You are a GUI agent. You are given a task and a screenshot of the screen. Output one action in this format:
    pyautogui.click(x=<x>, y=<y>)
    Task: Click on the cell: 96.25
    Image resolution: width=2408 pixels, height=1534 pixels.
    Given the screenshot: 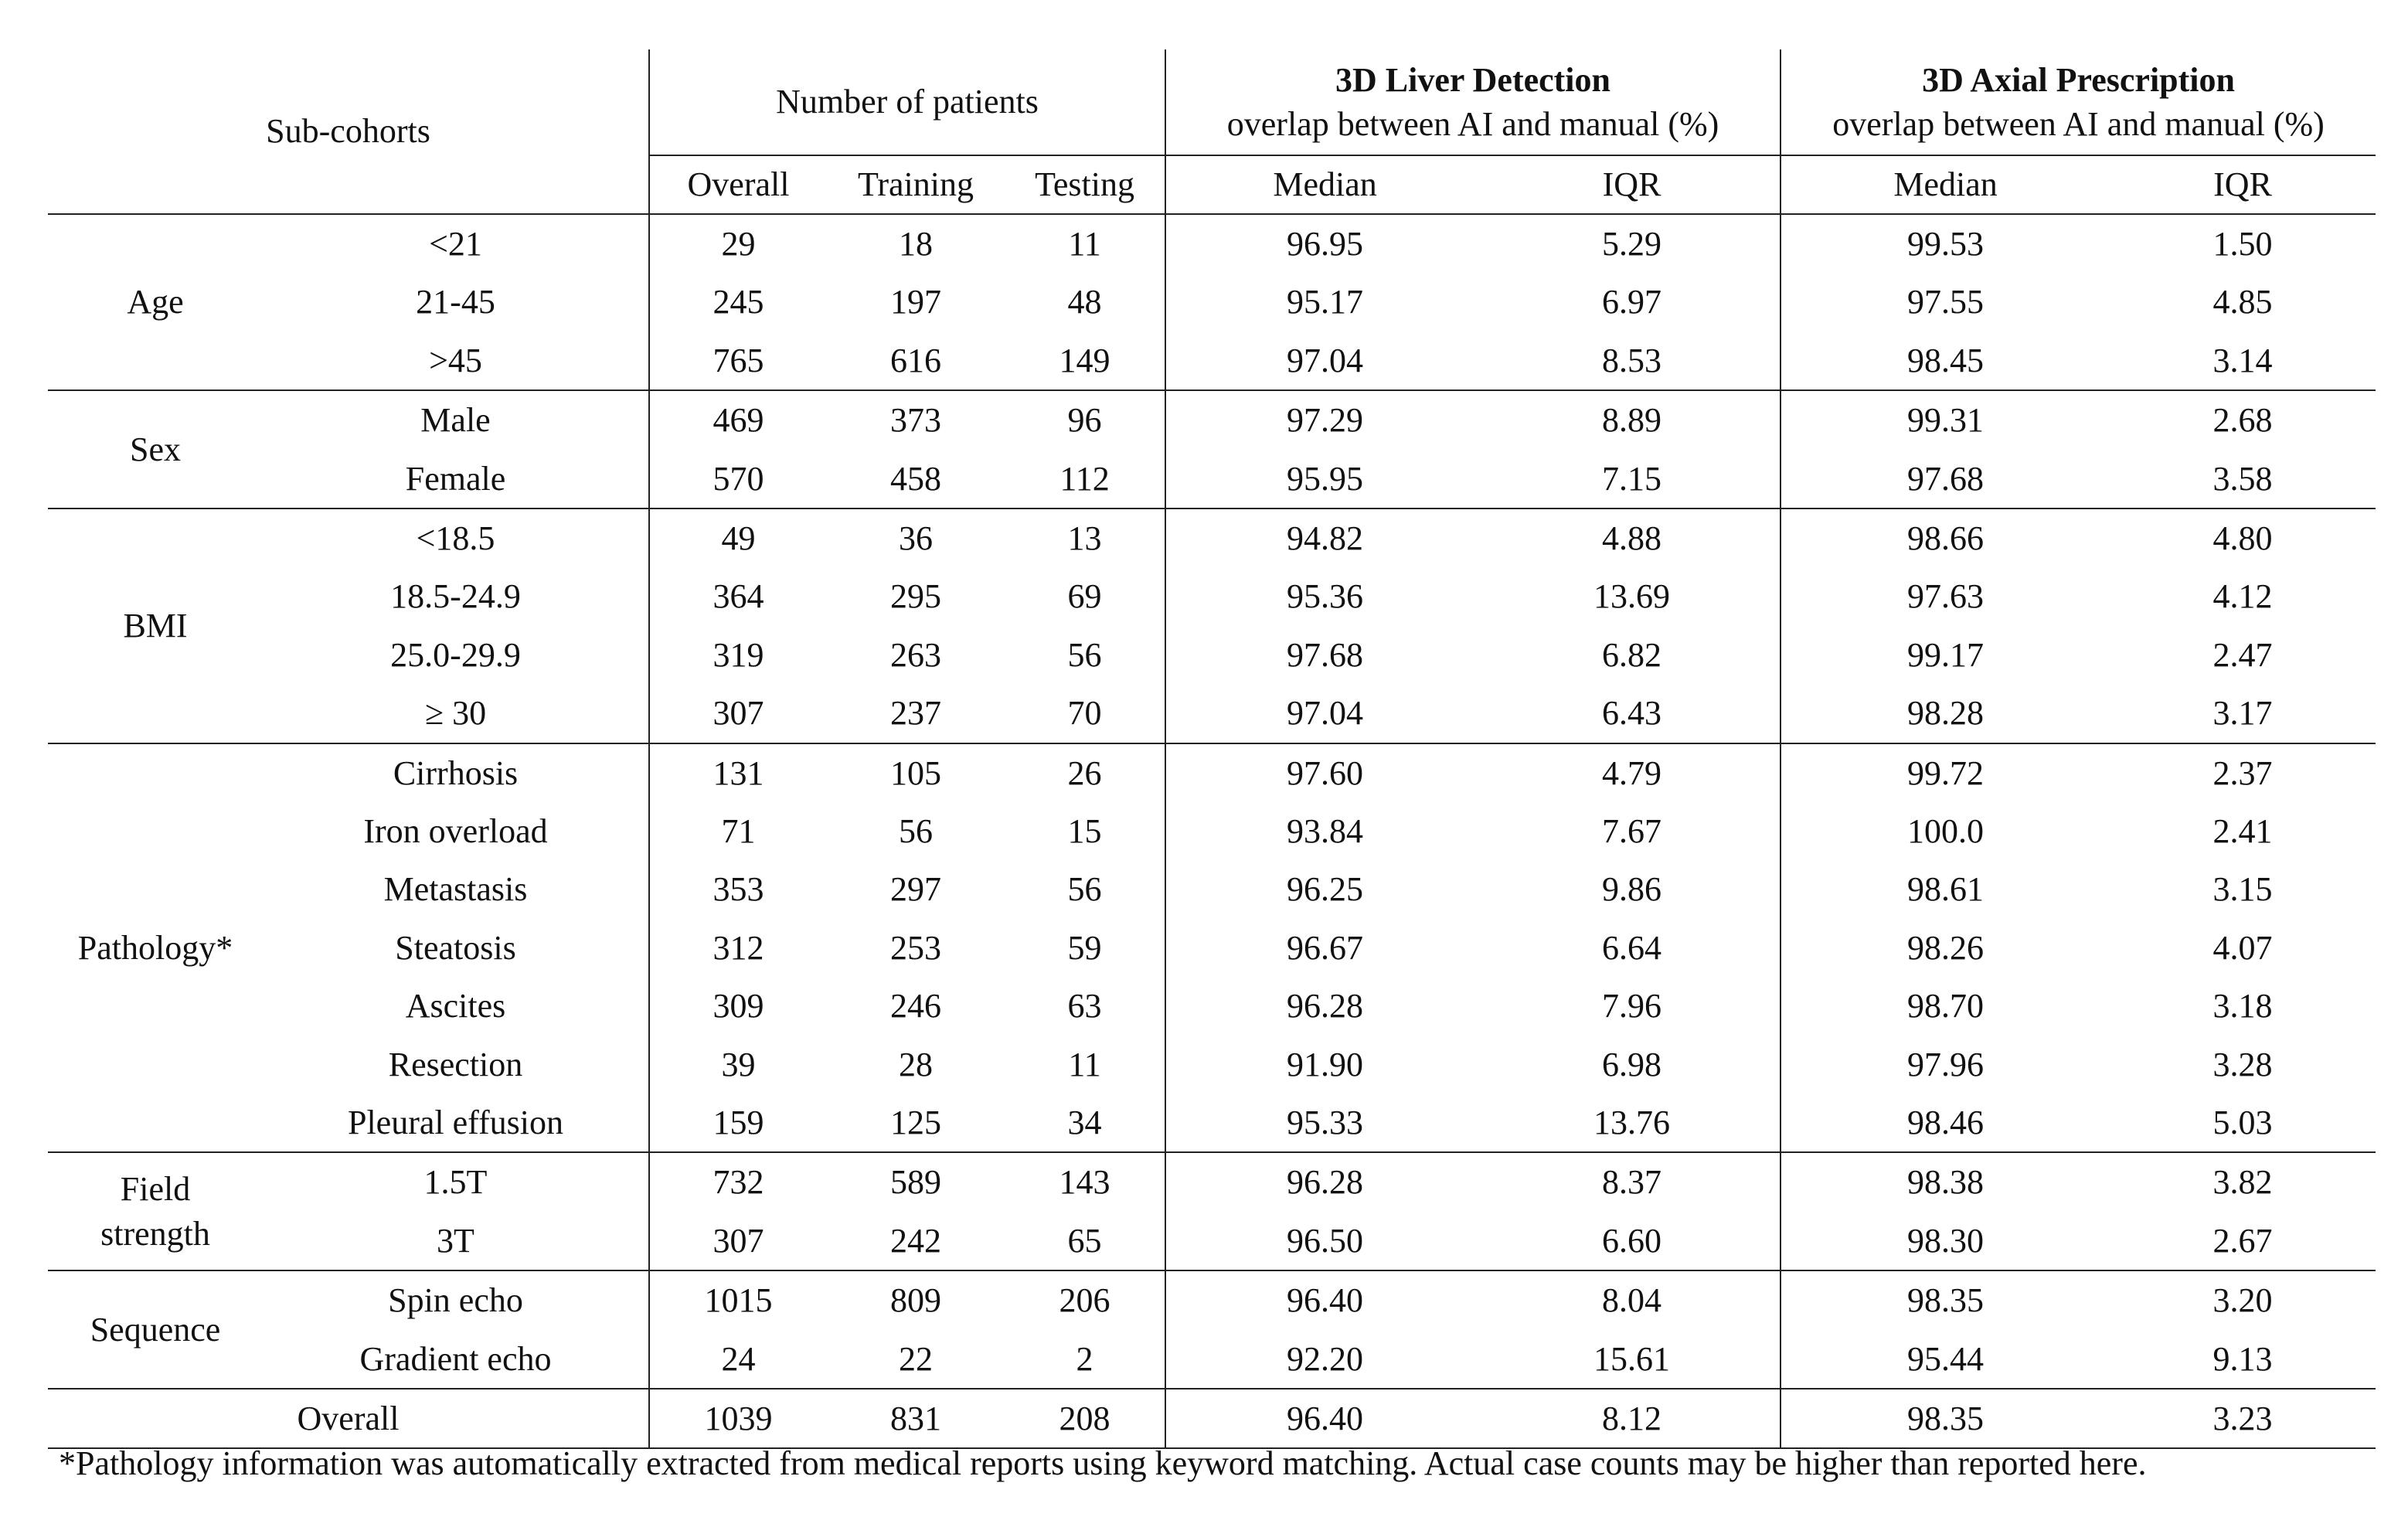 What is the action you would take?
    pyautogui.click(x=1325, y=890)
    